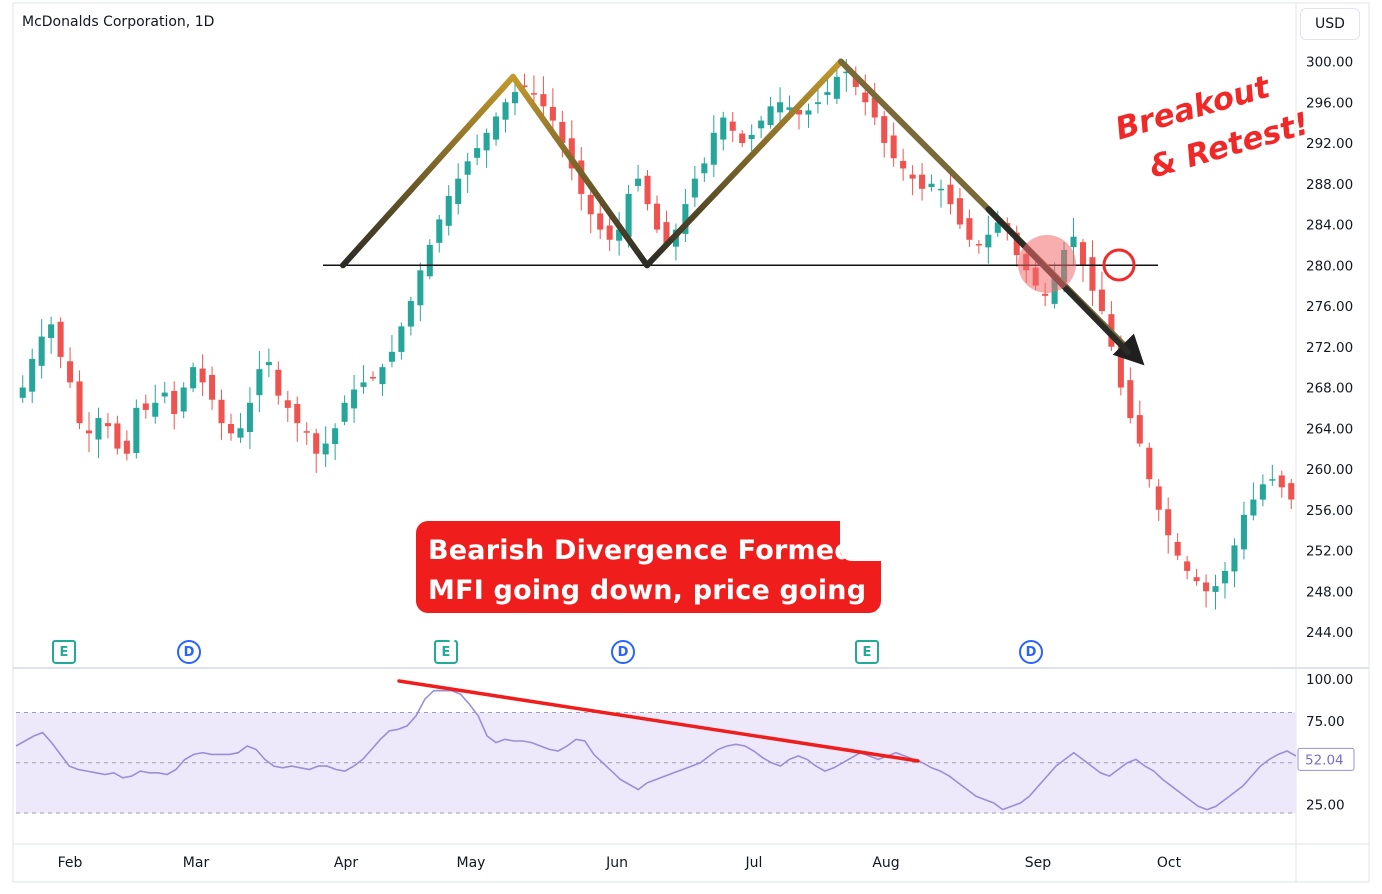  What do you see at coordinates (1325, 722) in the screenshot?
I see `mfi-tick-label: 75.00` at bounding box center [1325, 722].